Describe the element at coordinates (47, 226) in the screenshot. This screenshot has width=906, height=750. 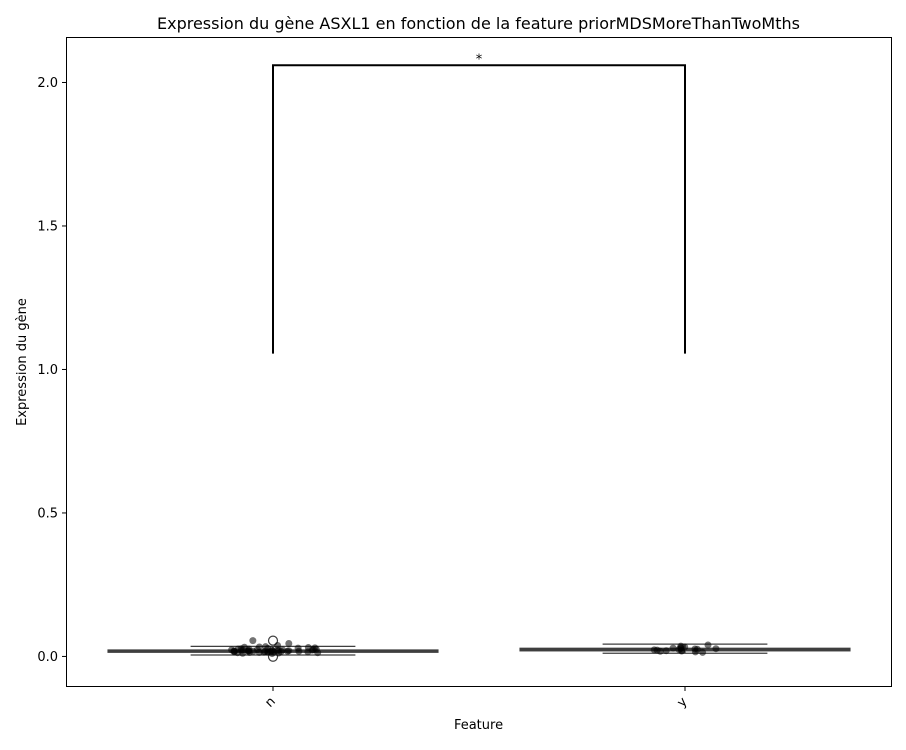
I see `y-tick-label: 1.5` at that location.